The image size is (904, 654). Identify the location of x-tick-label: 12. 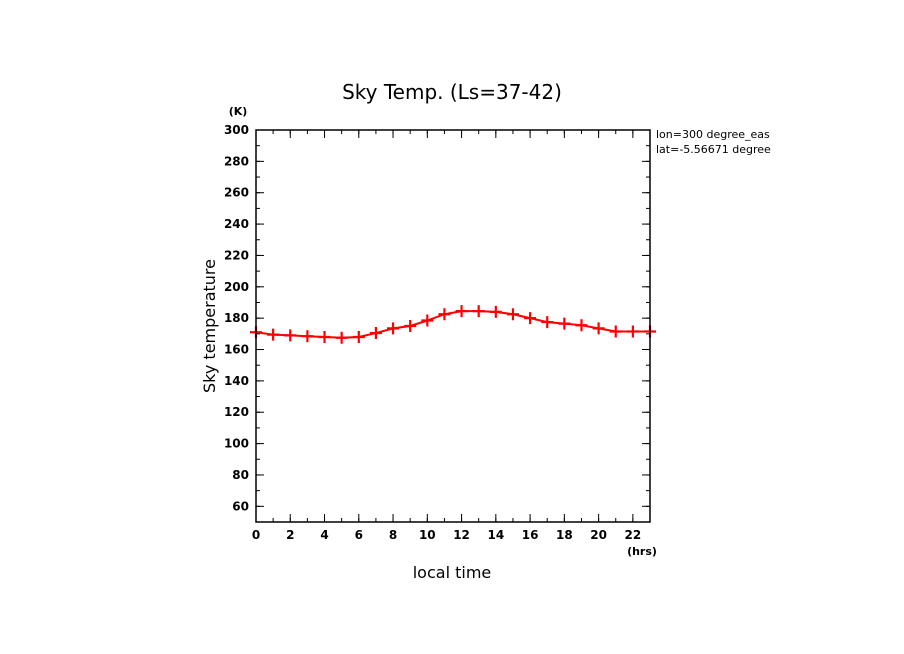
(461, 535).